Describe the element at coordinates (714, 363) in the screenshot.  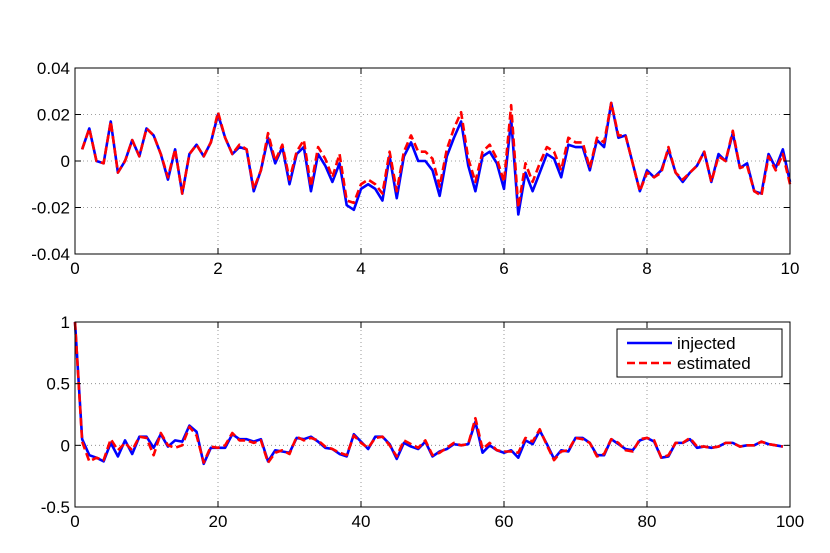
I see `legend-label: estimated` at that location.